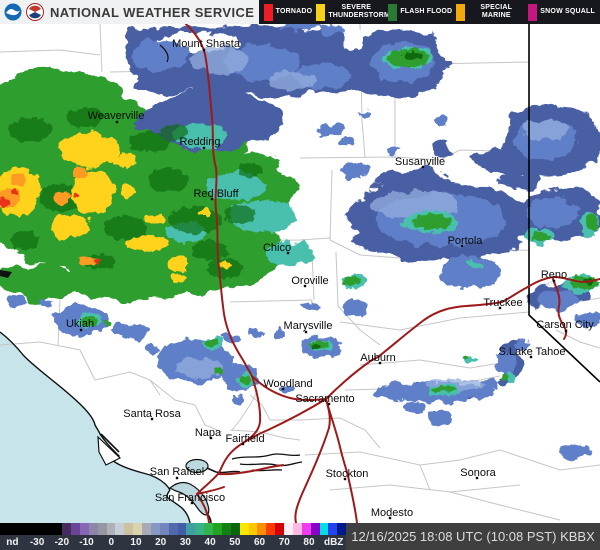 The image size is (600, 550). What do you see at coordinates (308, 326) in the screenshot?
I see `city-label-marysville: Marysville` at bounding box center [308, 326].